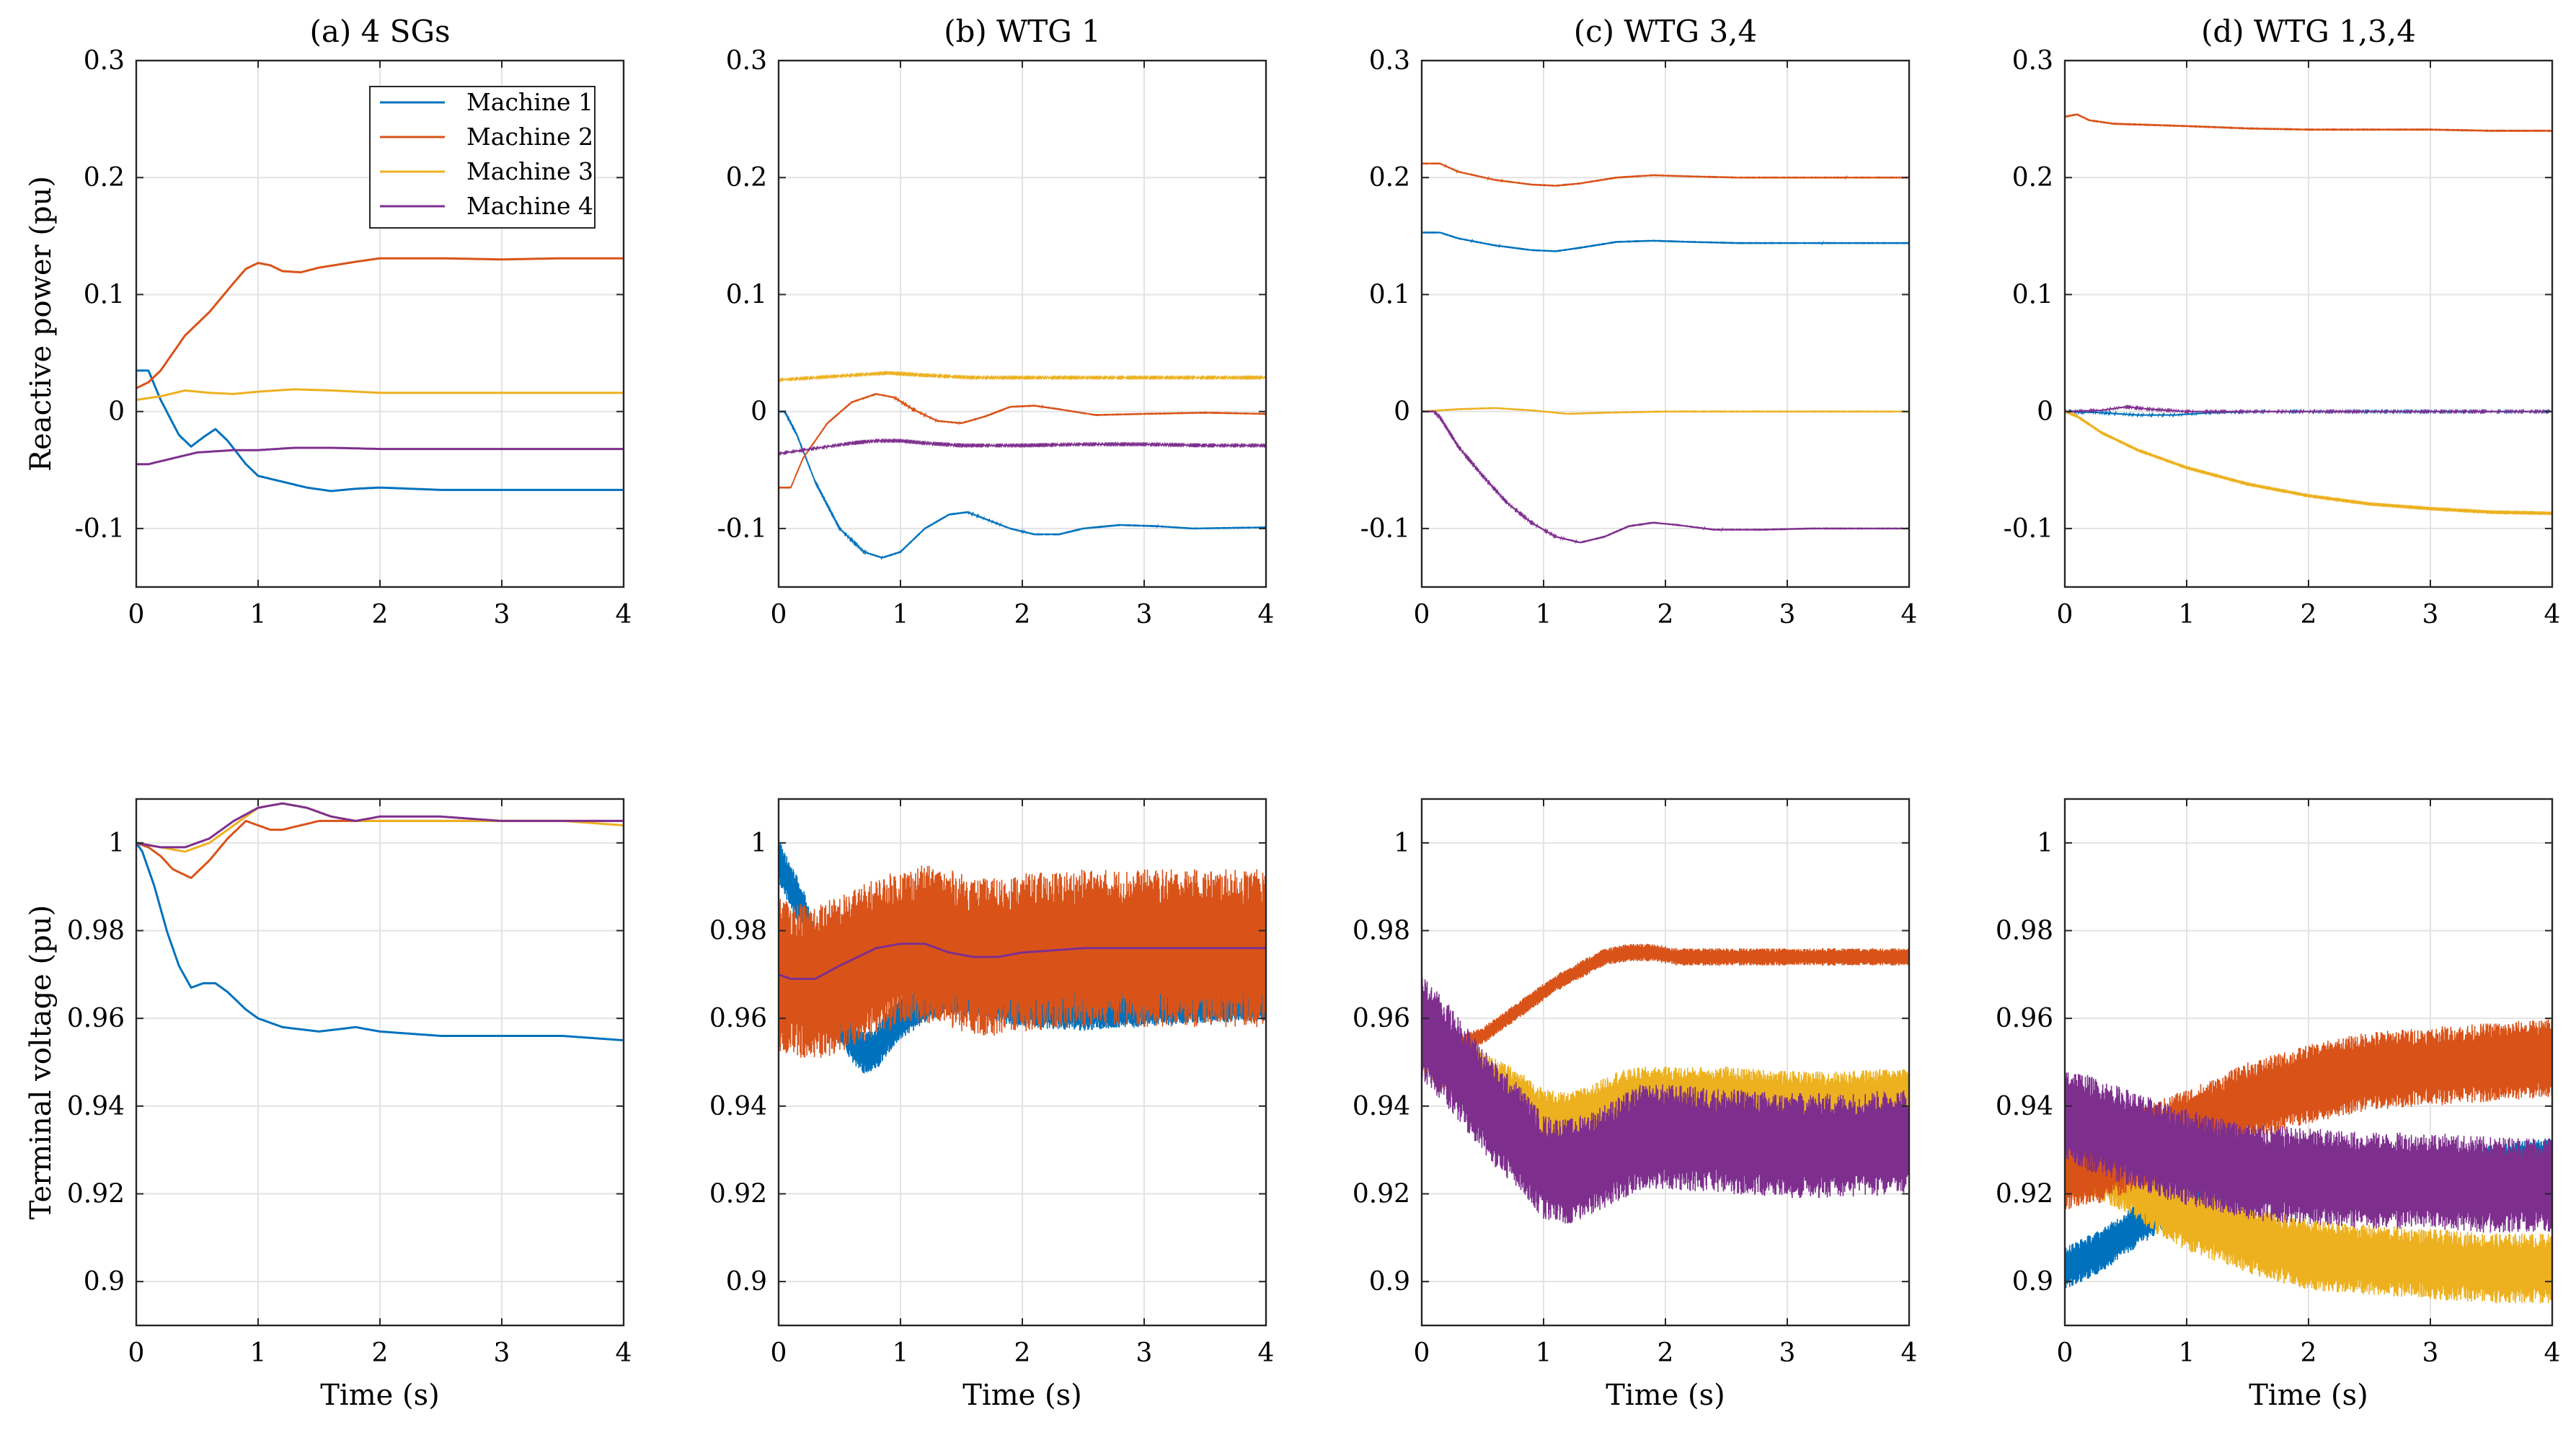 Image resolution: width=2576 pixels, height=1430 pixels. I want to click on chart-panel-4: 0 1 2 3 4 -0.1 0 0.1 0.2 0.3 (d) WTG 1,3,4, so click(2282, 322).